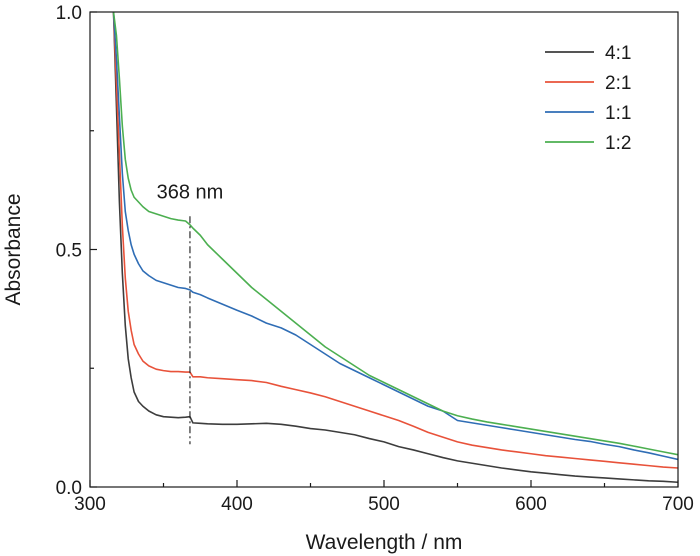 This screenshot has width=700, height=556. I want to click on legend-label: 1:2, so click(618, 143).